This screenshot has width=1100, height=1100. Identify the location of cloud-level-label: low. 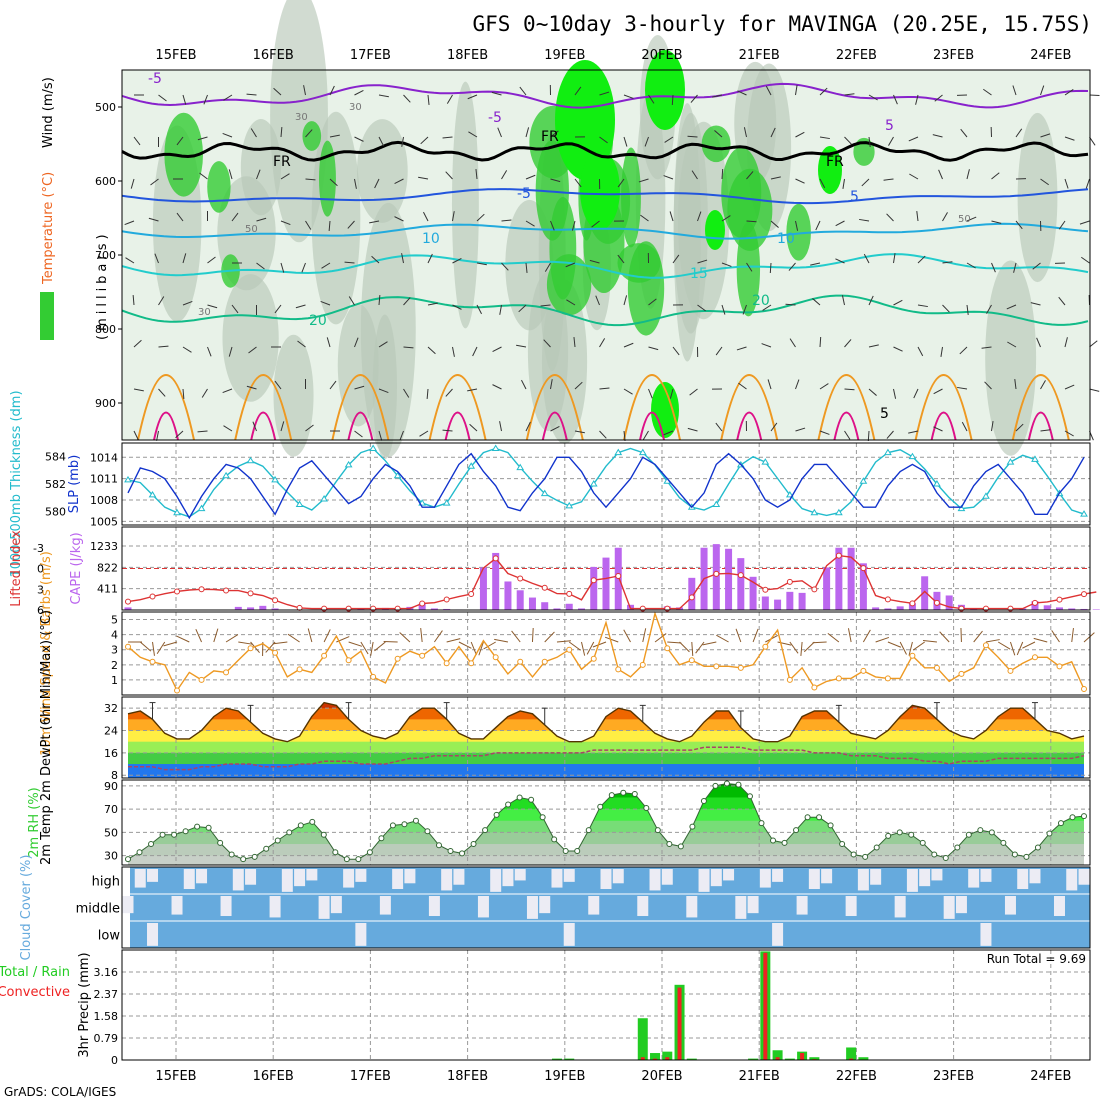
(109, 936).